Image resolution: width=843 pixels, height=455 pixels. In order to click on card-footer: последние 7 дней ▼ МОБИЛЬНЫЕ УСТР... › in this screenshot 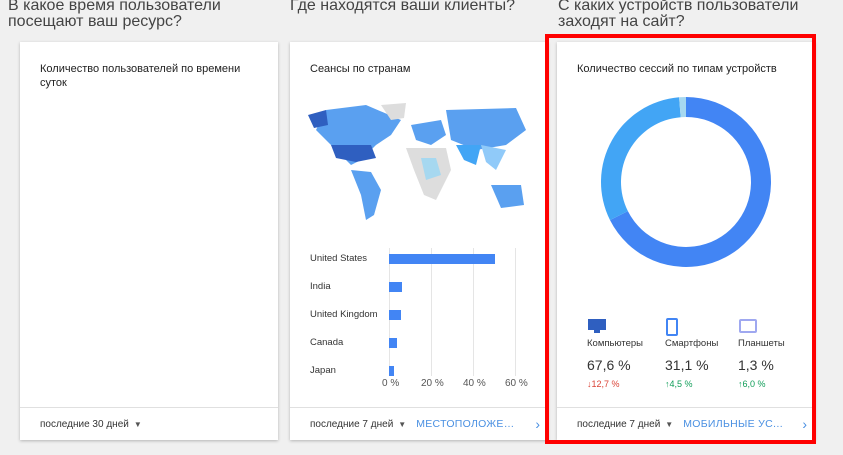, I will do `click(686, 423)`.